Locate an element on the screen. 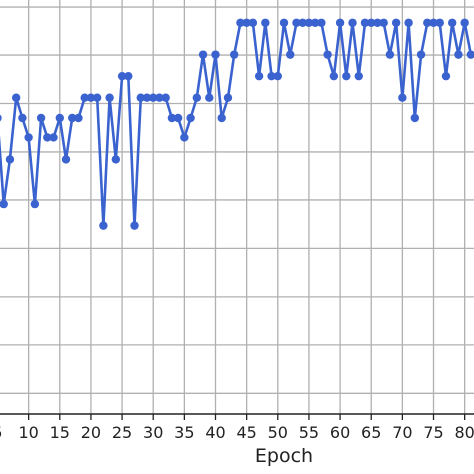 Image resolution: width=474 pixels, height=474 pixels. x-tick-label: 35 is located at coordinates (184, 432).